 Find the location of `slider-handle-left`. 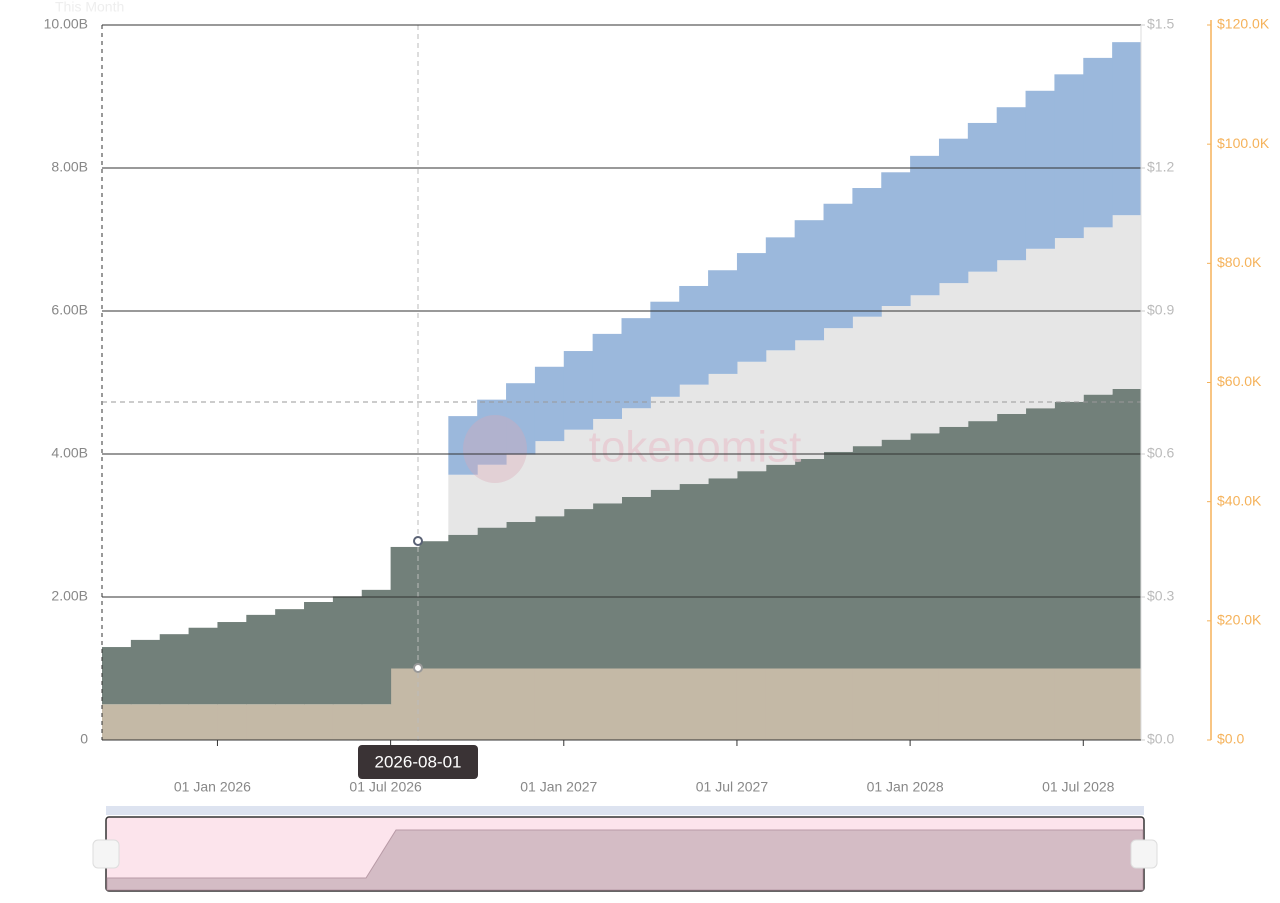

slider-handle-left is located at coordinates (106, 854).